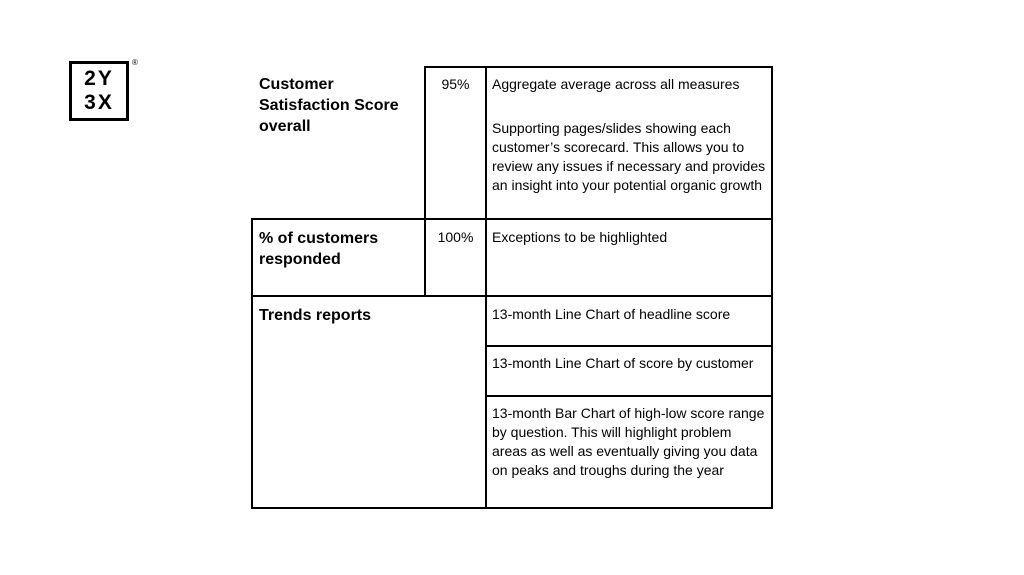 The height and width of the screenshot is (575, 1024). I want to click on row-desc-satisfaction-1: Aggregate average across all measures, so click(616, 84).